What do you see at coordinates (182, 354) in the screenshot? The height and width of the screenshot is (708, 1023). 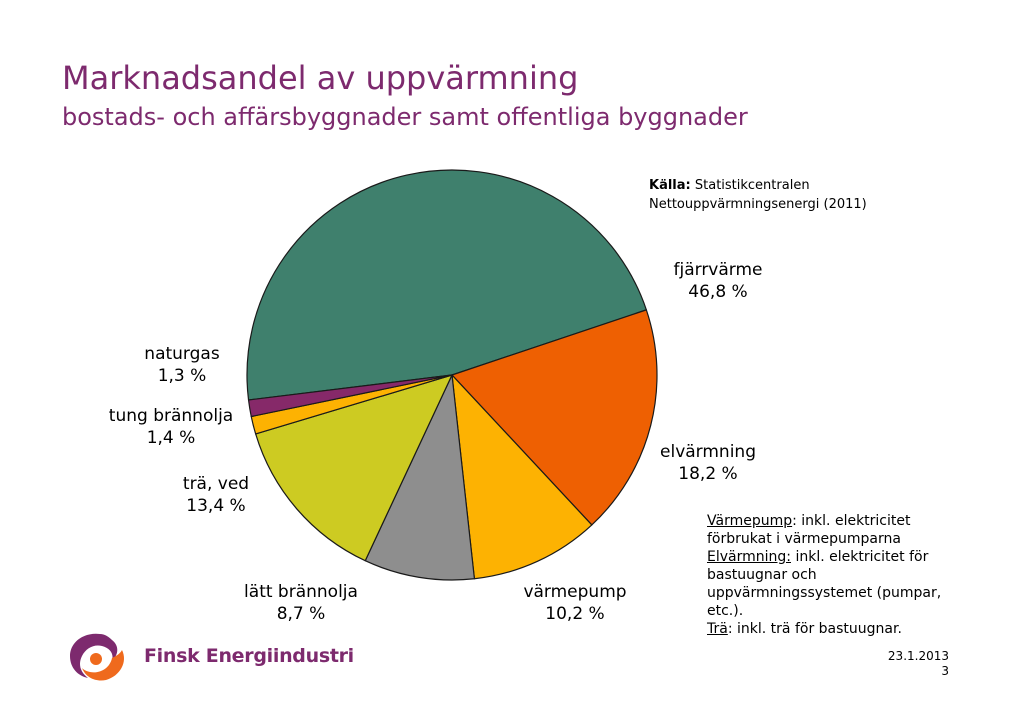 I see `pie-label-name: naturgas` at bounding box center [182, 354].